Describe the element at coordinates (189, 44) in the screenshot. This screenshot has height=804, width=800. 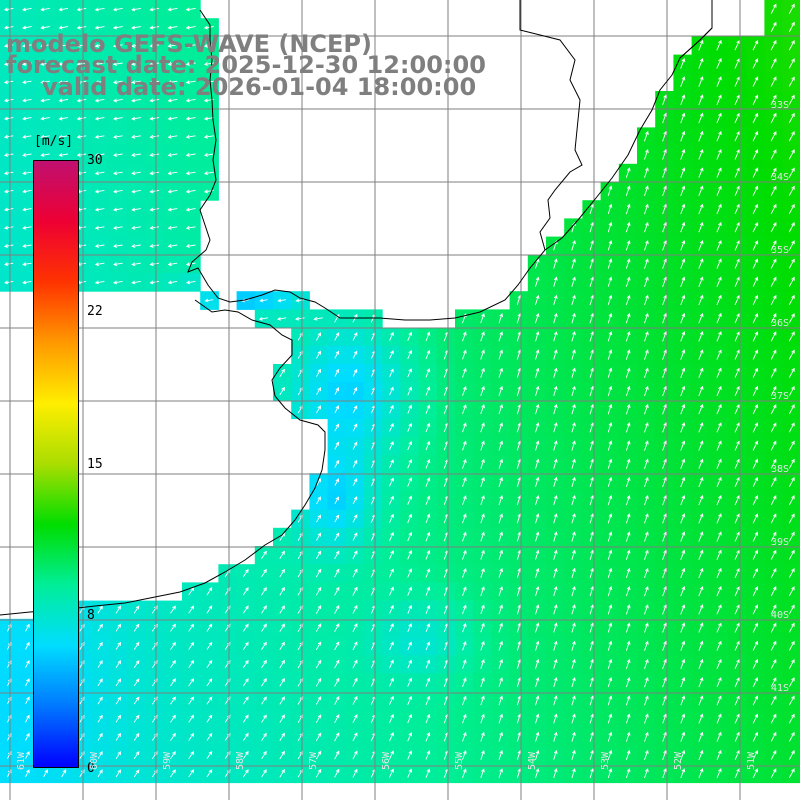
I see `title-model: modelo GEFS-WAVE (NCEP)` at that location.